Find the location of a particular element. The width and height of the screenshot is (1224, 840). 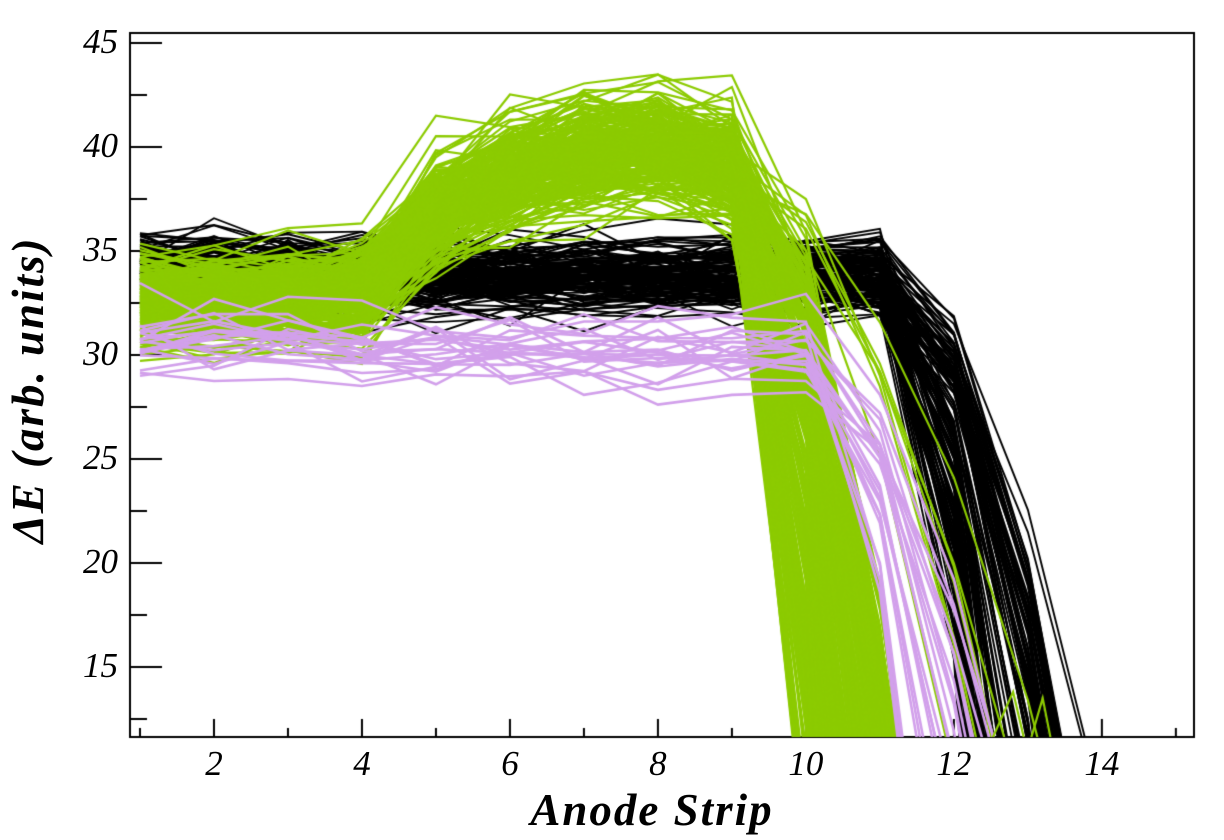

x-tick-label: 12 is located at coordinates (954, 763).